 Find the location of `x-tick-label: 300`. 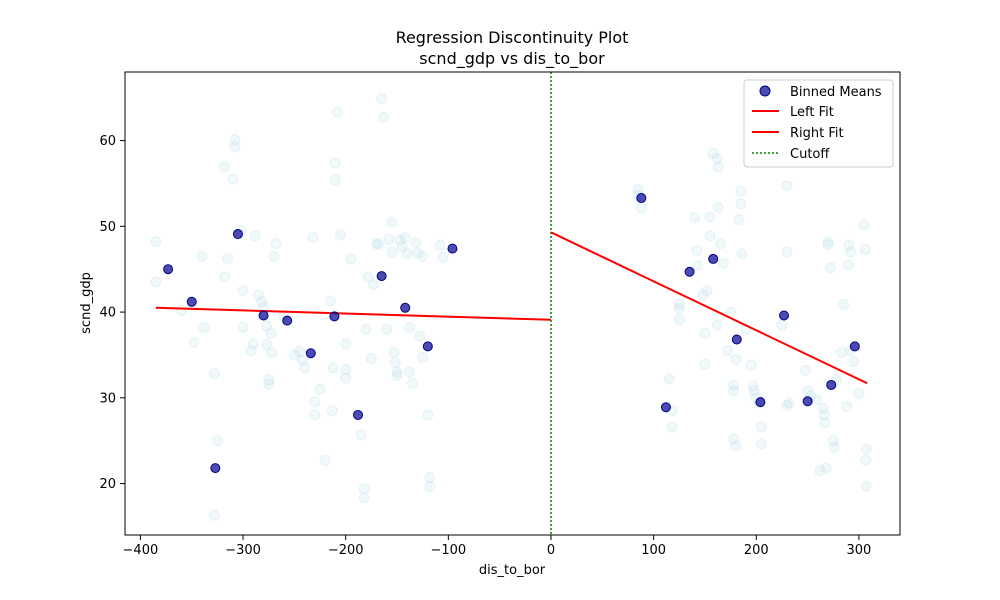

x-tick-label: 300 is located at coordinates (859, 550).